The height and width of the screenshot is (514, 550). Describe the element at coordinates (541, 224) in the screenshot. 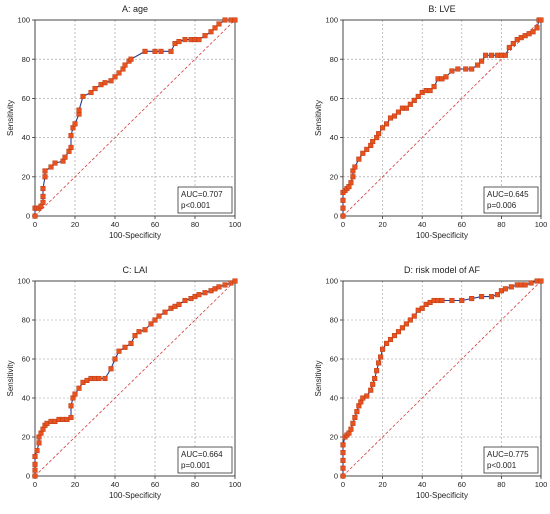

I see `x-tick-label: 100` at that location.